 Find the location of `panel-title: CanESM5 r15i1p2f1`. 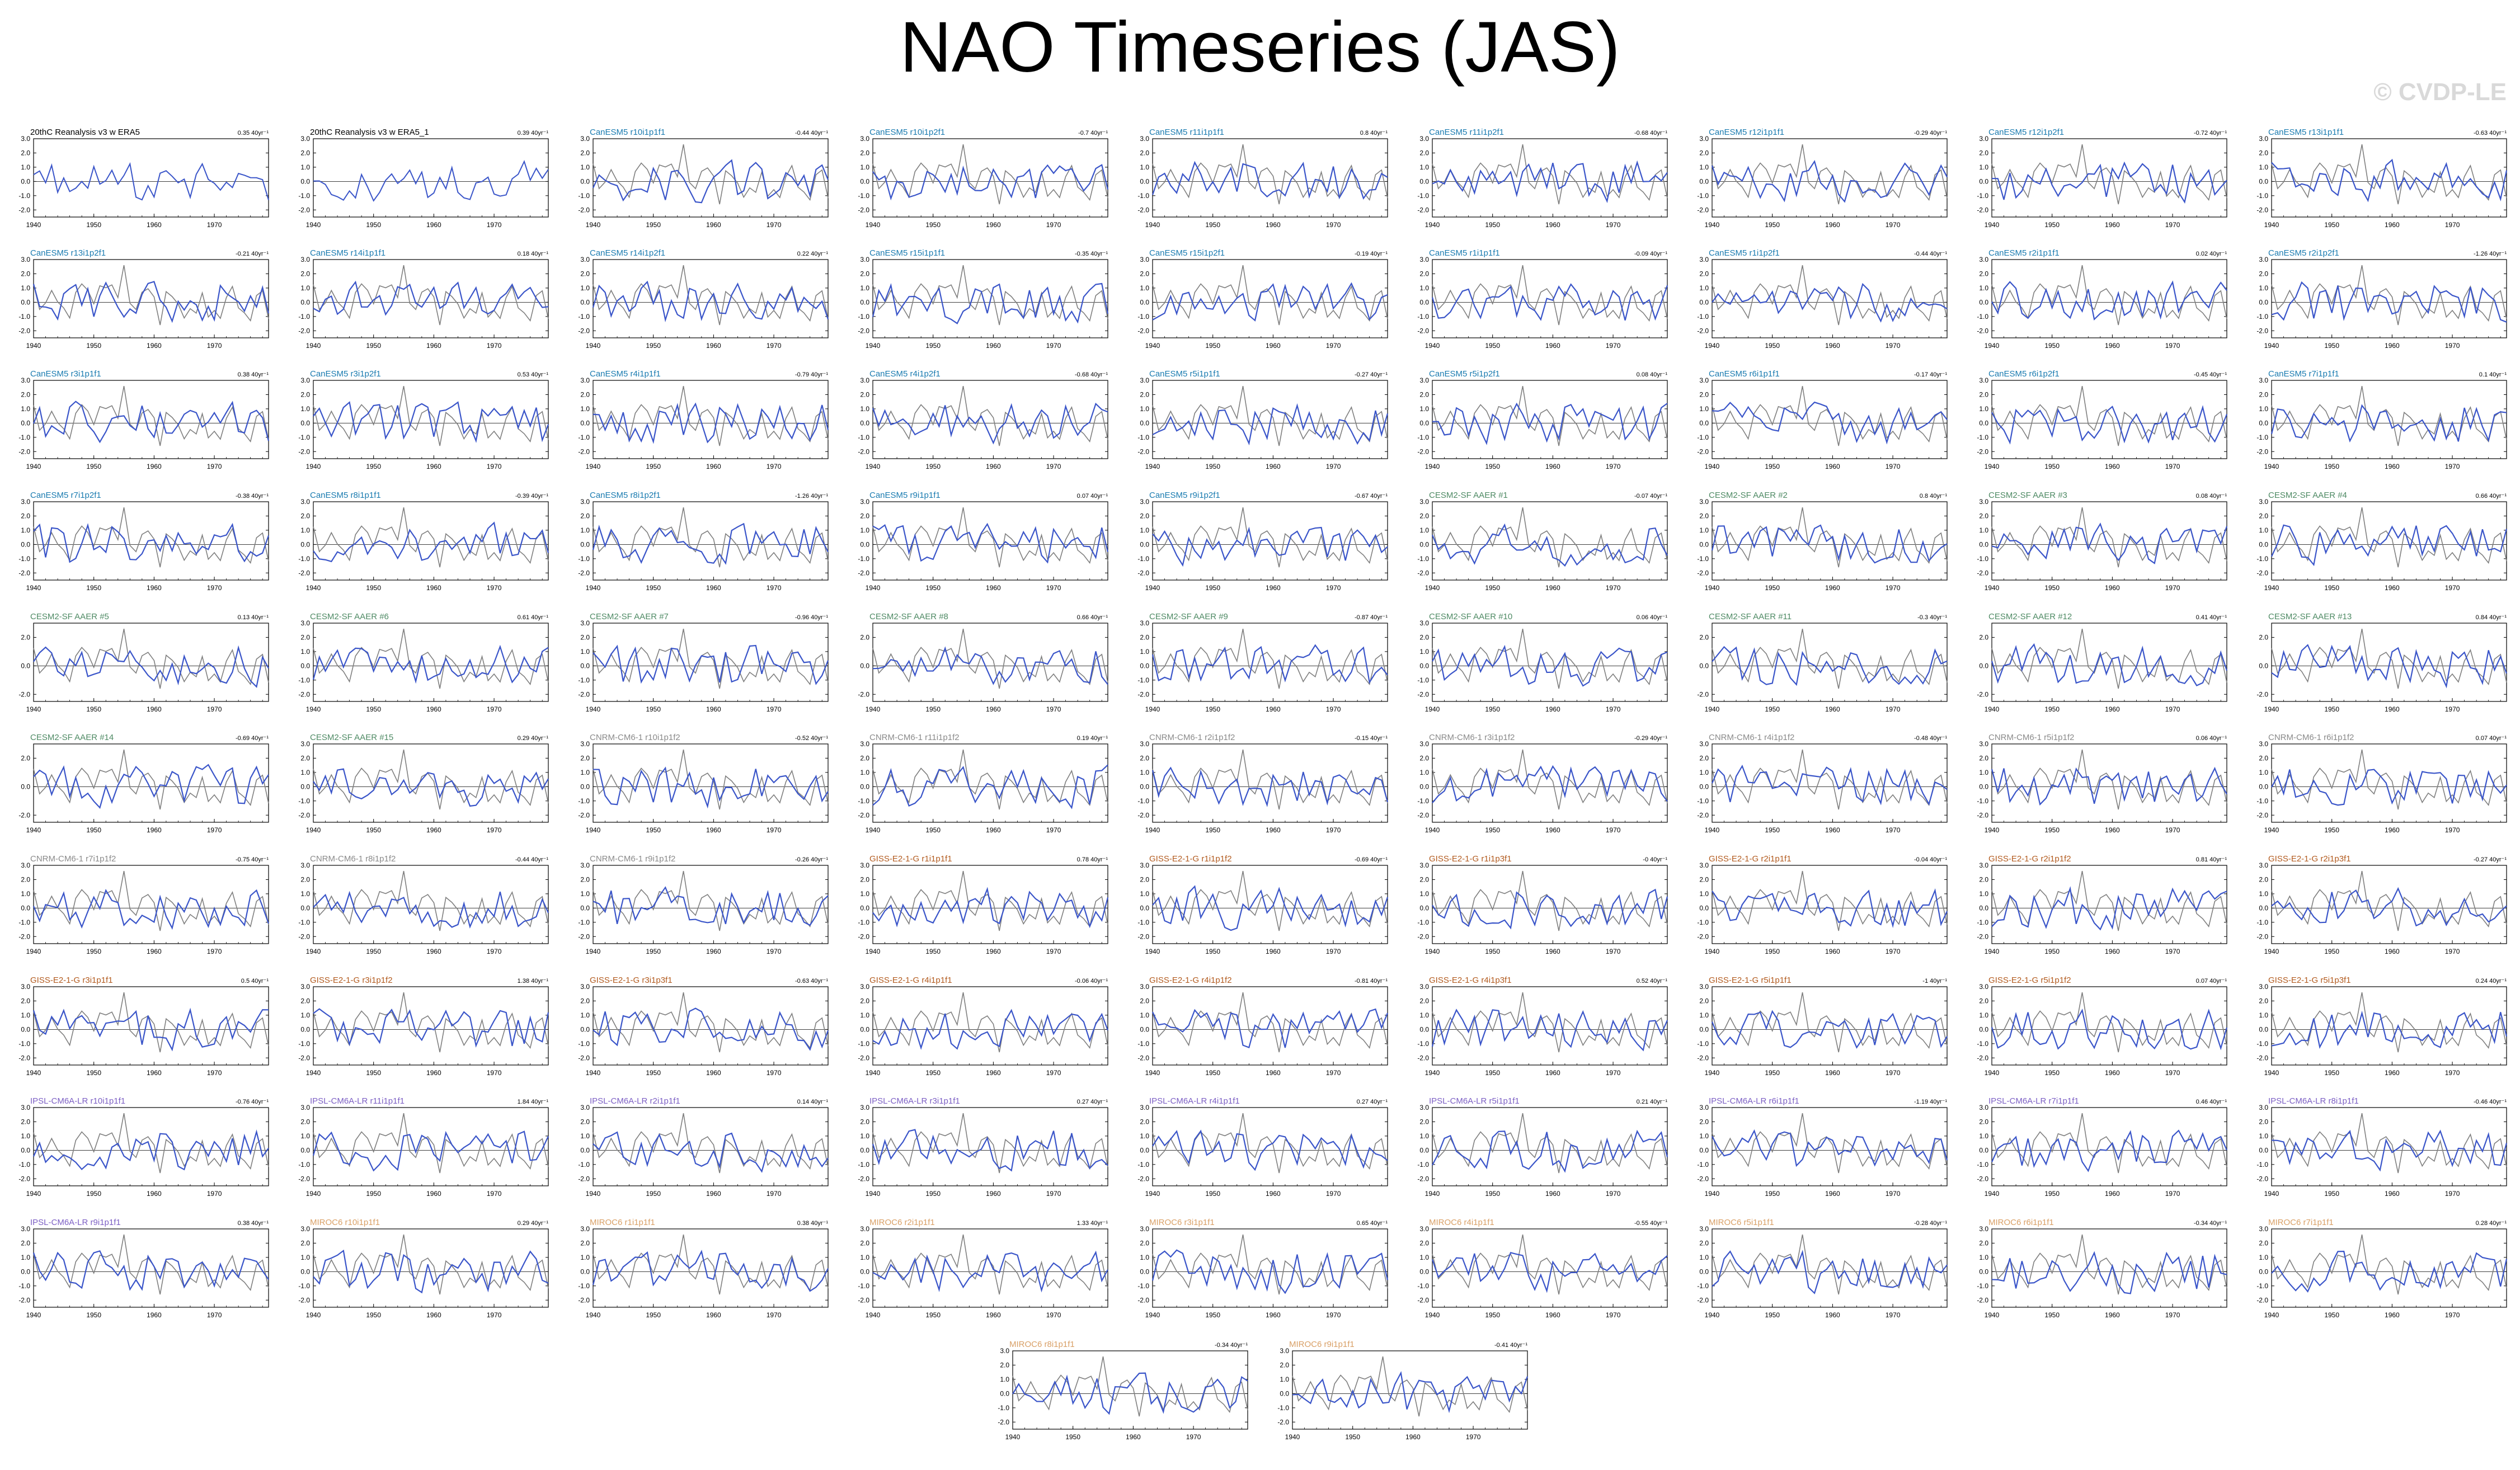

panel-title: CanESM5 r15i1p2f1 is located at coordinates (1187, 253).